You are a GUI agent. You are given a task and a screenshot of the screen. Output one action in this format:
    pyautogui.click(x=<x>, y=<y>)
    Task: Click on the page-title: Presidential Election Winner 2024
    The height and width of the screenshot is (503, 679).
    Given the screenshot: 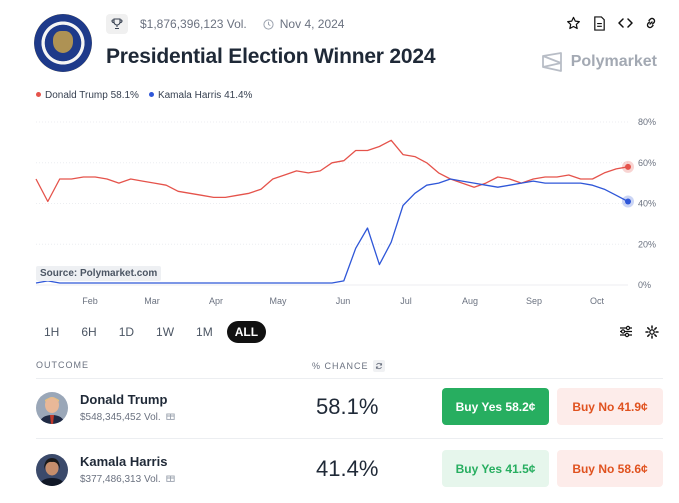 What is the action you would take?
    pyautogui.click(x=271, y=56)
    